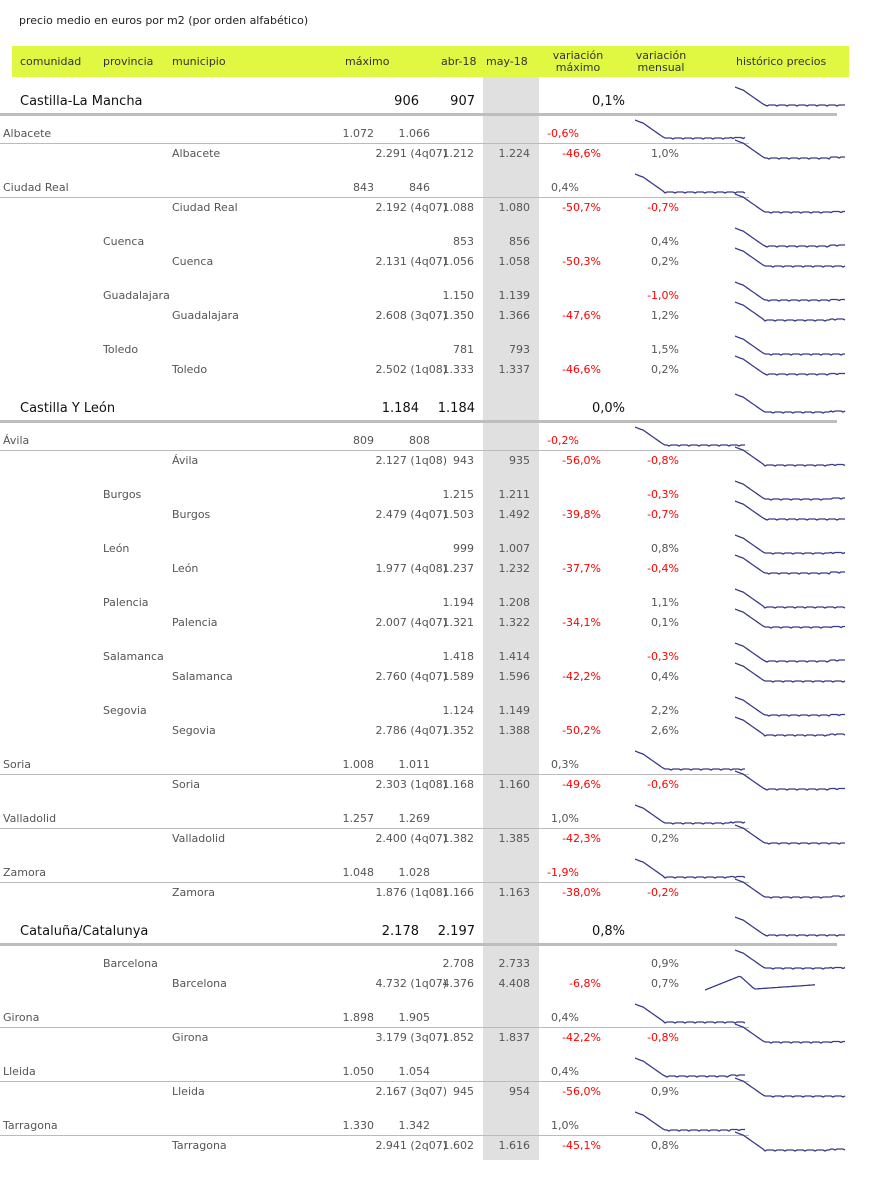 The image size is (892, 1193). I want to click on variacion-maximo: -42,3%, so click(581, 838).